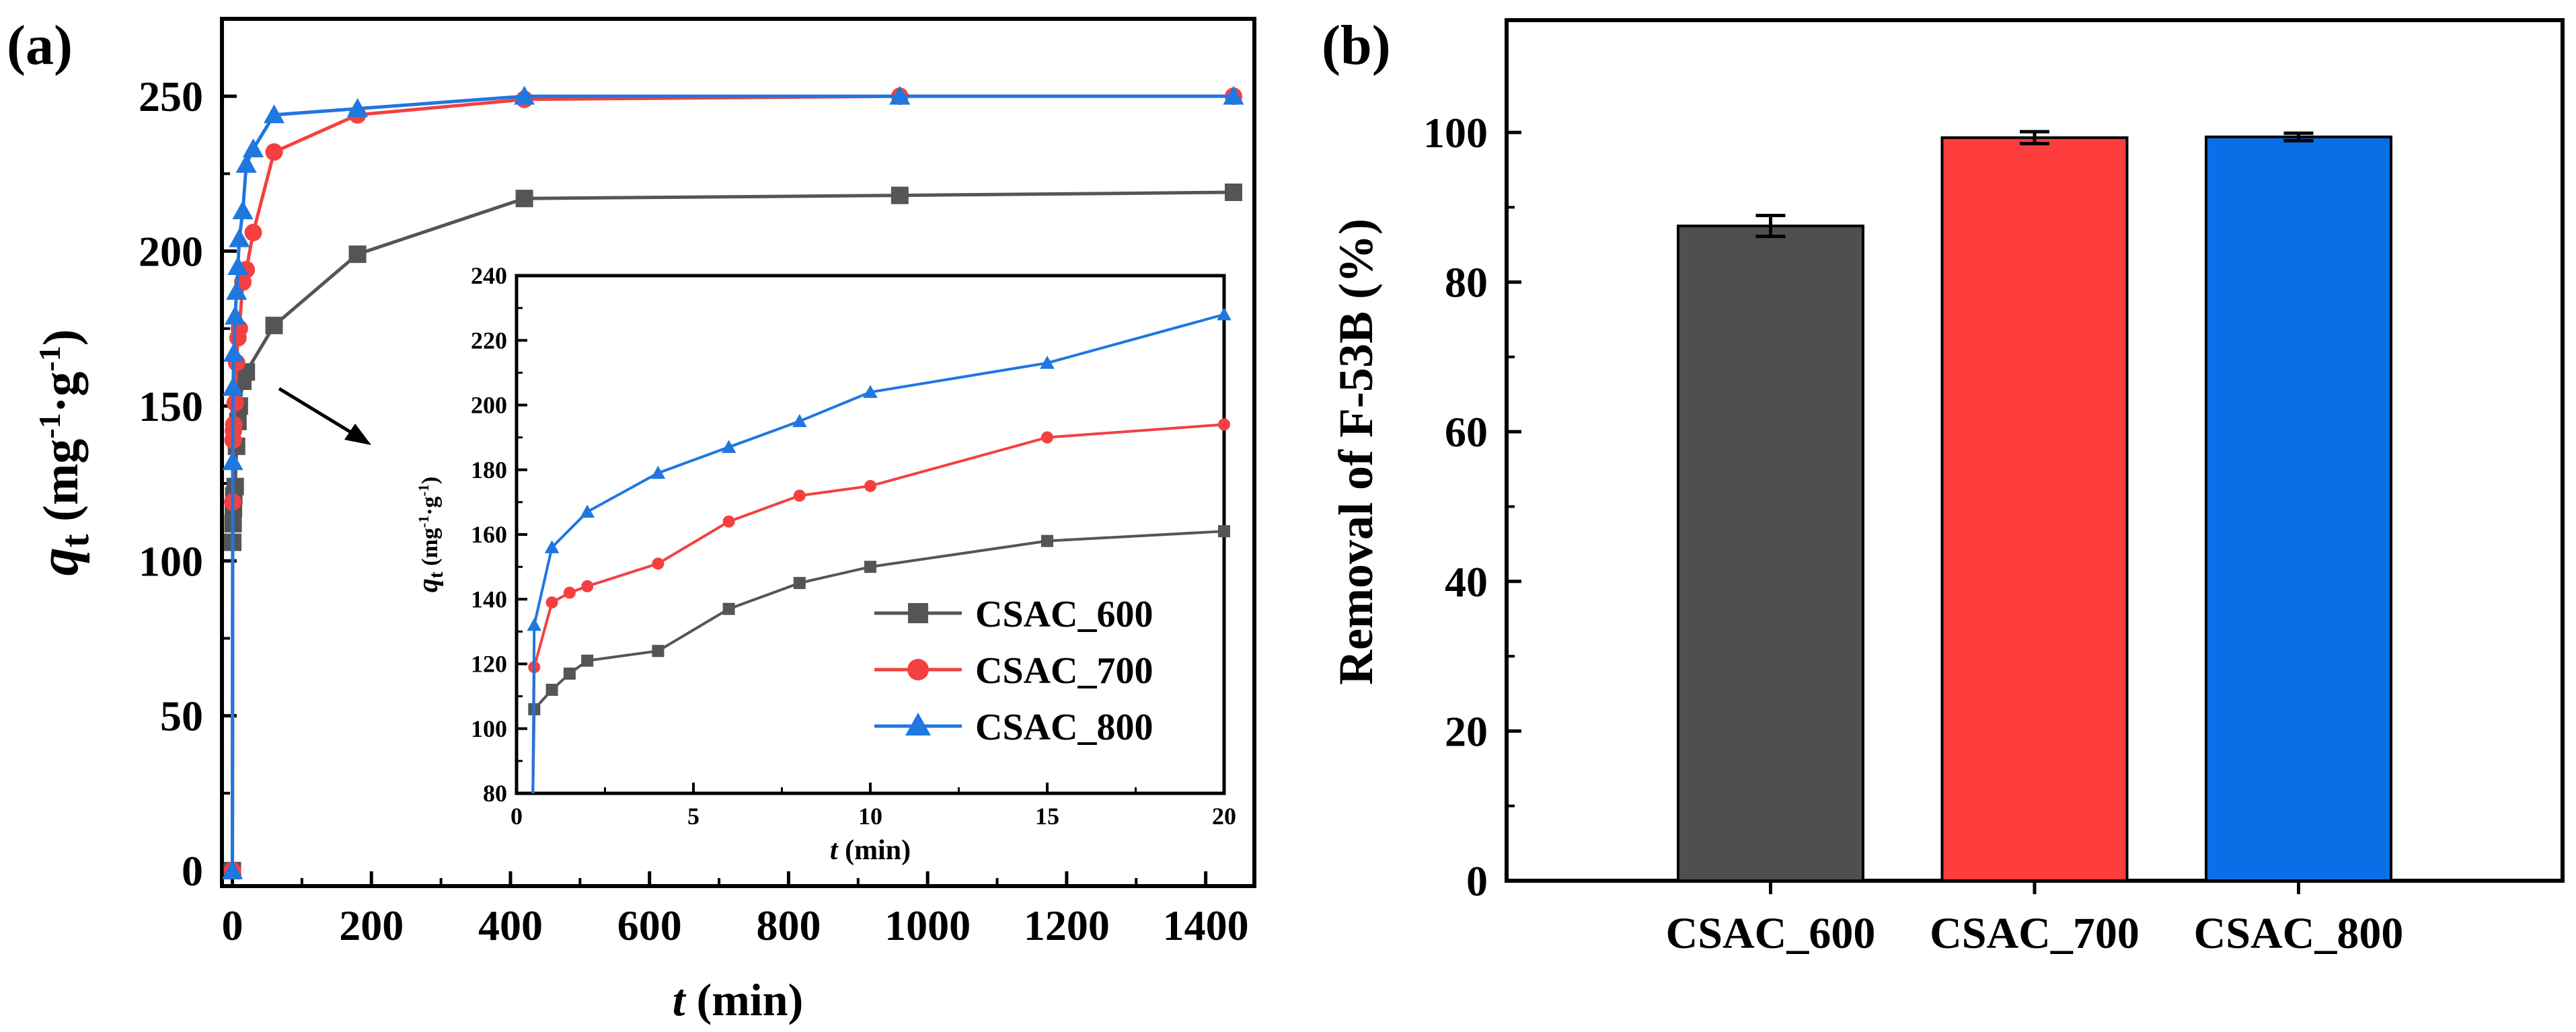  Describe the element at coordinates (510, 925) in the screenshot. I see `x-tick-label: 400` at that location.